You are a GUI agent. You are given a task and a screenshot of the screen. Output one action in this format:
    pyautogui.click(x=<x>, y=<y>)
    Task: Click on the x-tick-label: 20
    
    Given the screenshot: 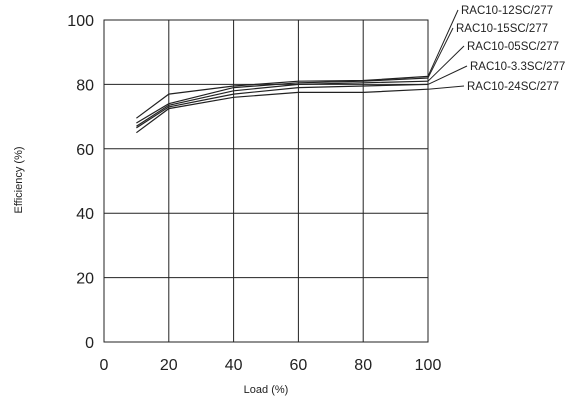 What is the action you would take?
    pyautogui.click(x=169, y=365)
    